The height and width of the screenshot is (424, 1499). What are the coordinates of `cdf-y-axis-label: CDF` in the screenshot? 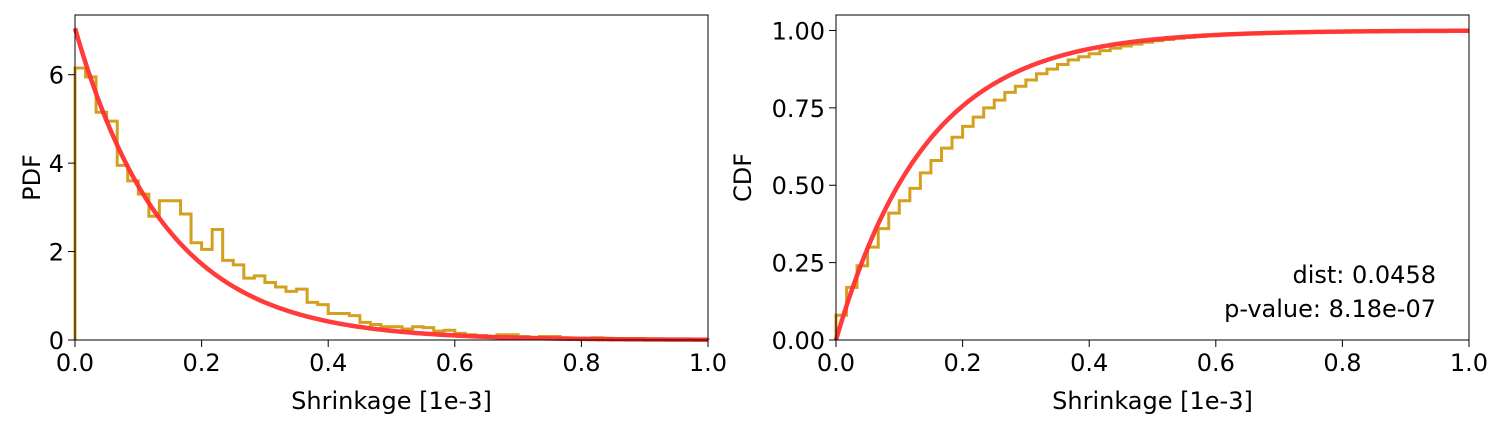 It's located at (743, 177).